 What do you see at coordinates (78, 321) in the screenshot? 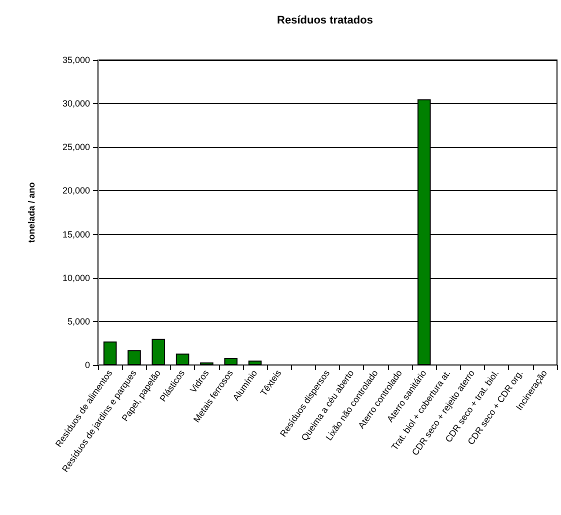
I see `y-tick-label: 5,000` at bounding box center [78, 321].